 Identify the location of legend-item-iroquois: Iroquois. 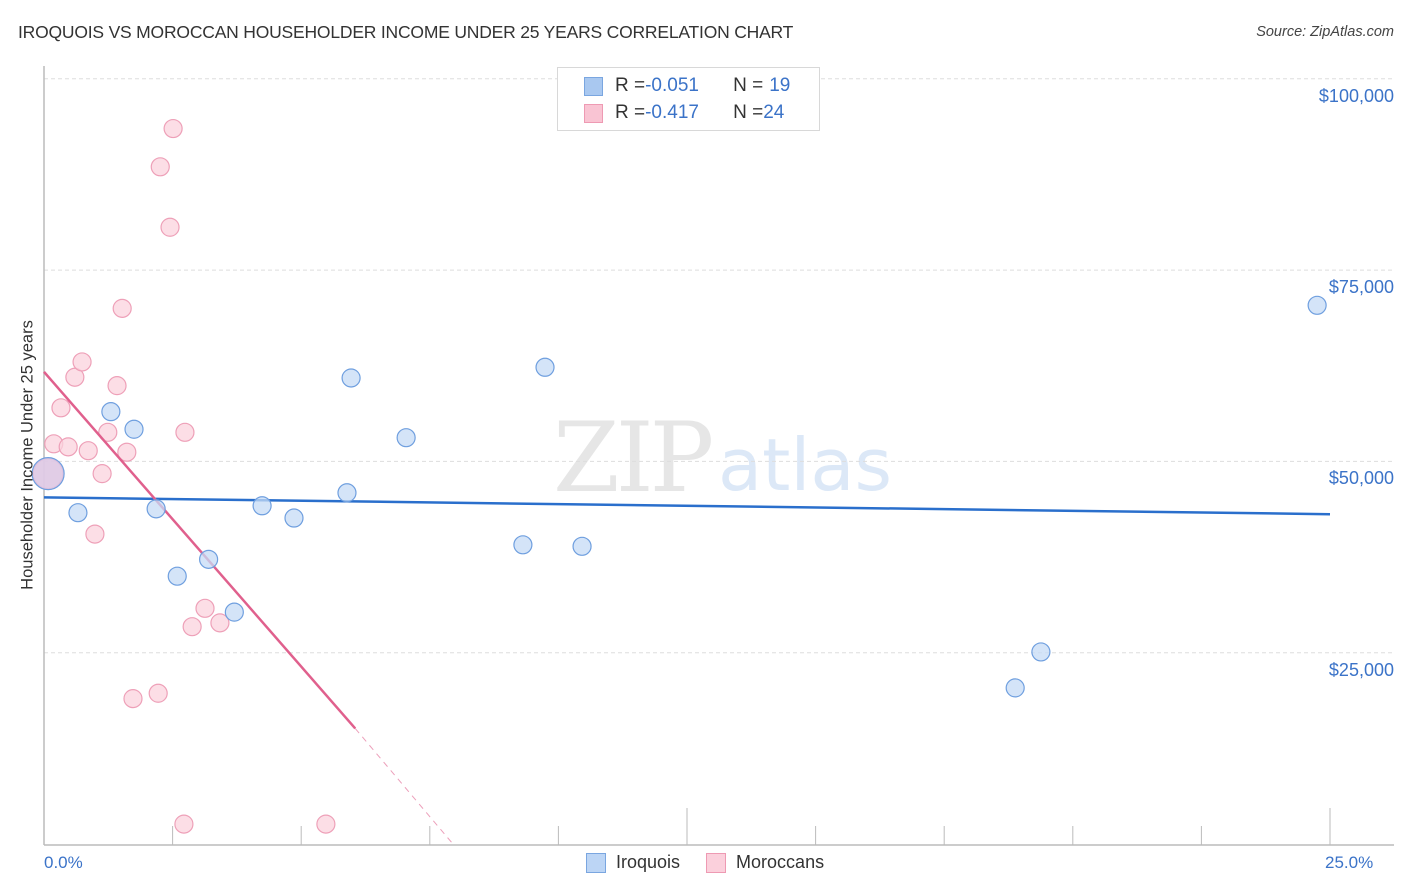
(633, 862).